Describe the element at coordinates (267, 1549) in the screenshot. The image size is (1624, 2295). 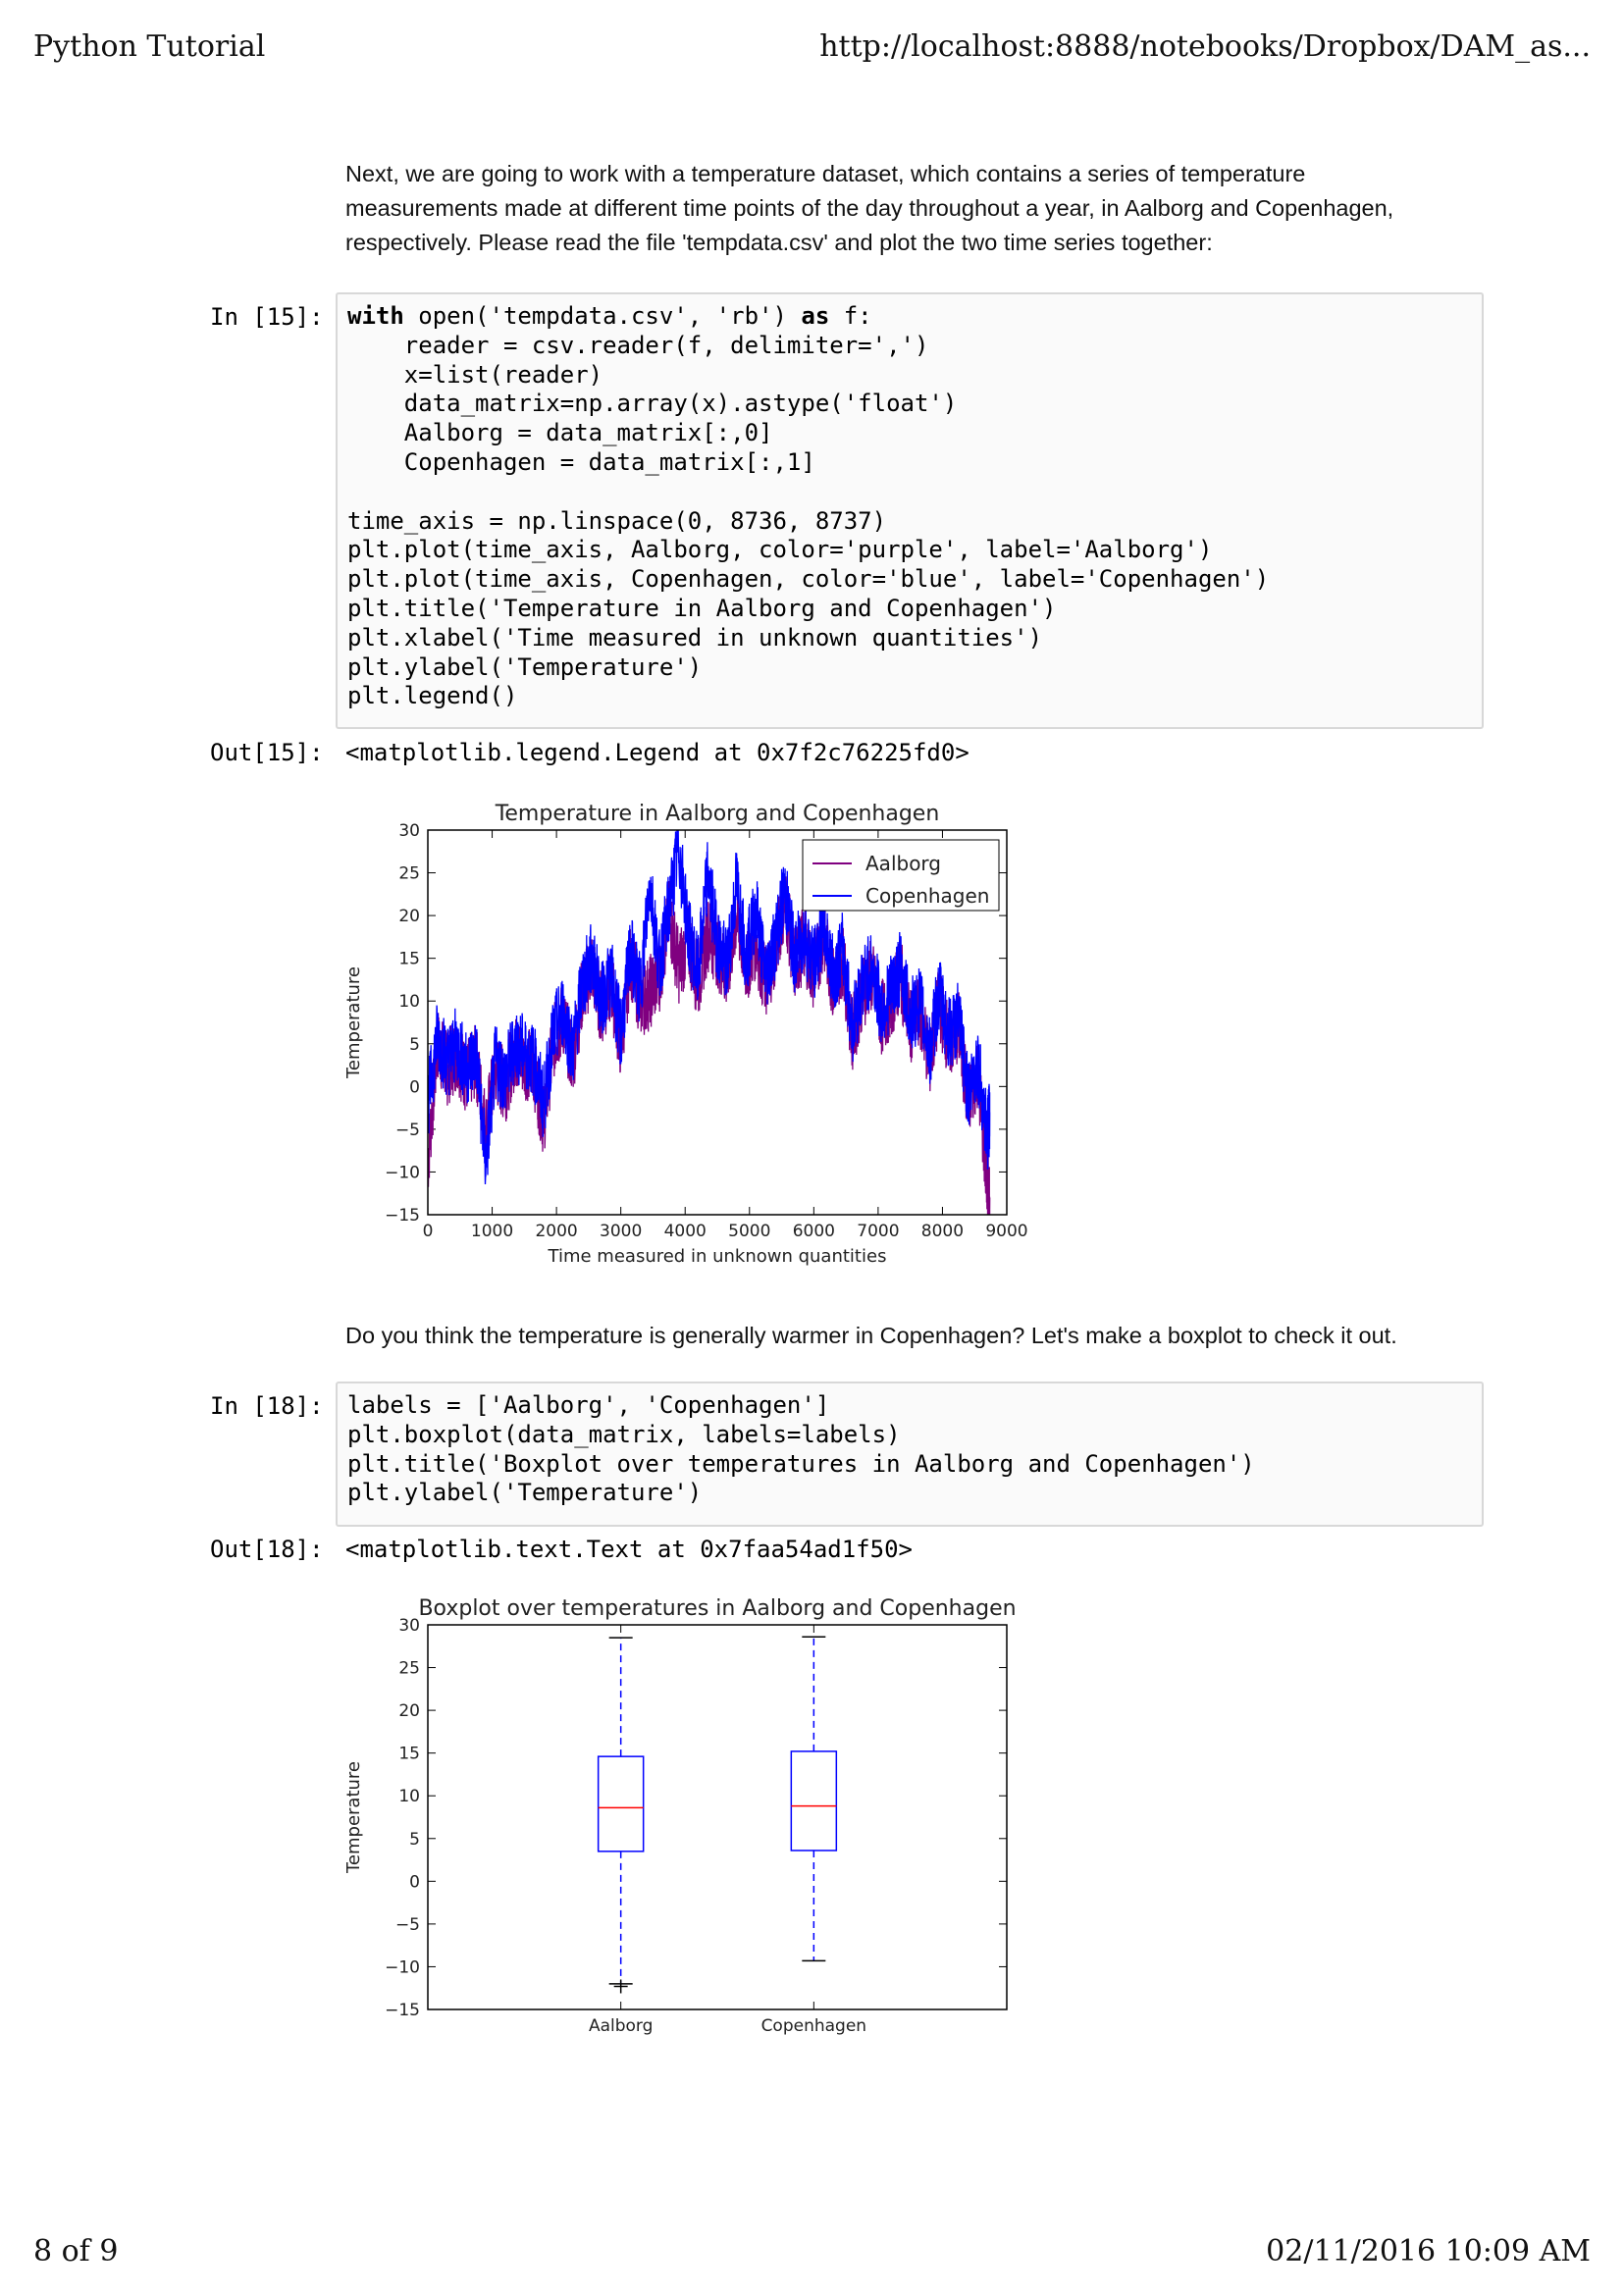
I see `output-prompt: Out[18]:` at that location.